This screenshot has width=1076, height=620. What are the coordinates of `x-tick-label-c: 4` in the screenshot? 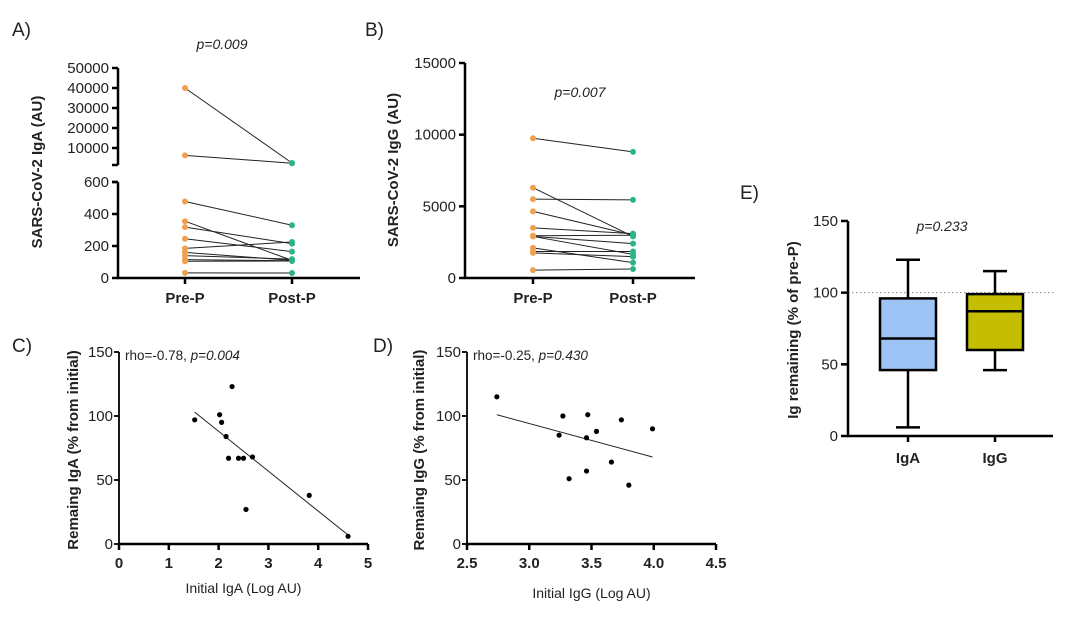 It's located at (318, 563).